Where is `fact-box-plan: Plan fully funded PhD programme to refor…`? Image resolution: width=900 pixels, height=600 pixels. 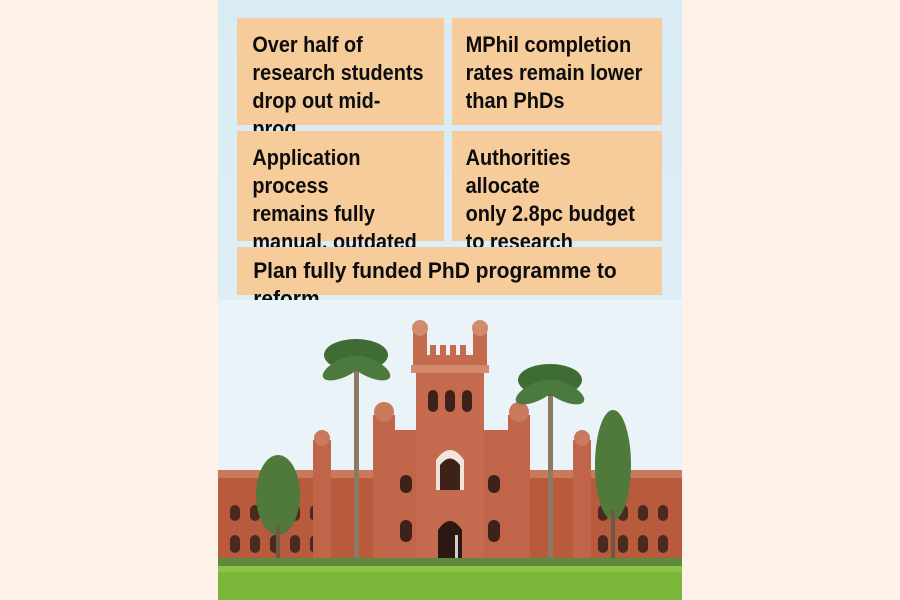
fact-box-plan: Plan fully funded PhD programme to refor… is located at coordinates (449, 279).